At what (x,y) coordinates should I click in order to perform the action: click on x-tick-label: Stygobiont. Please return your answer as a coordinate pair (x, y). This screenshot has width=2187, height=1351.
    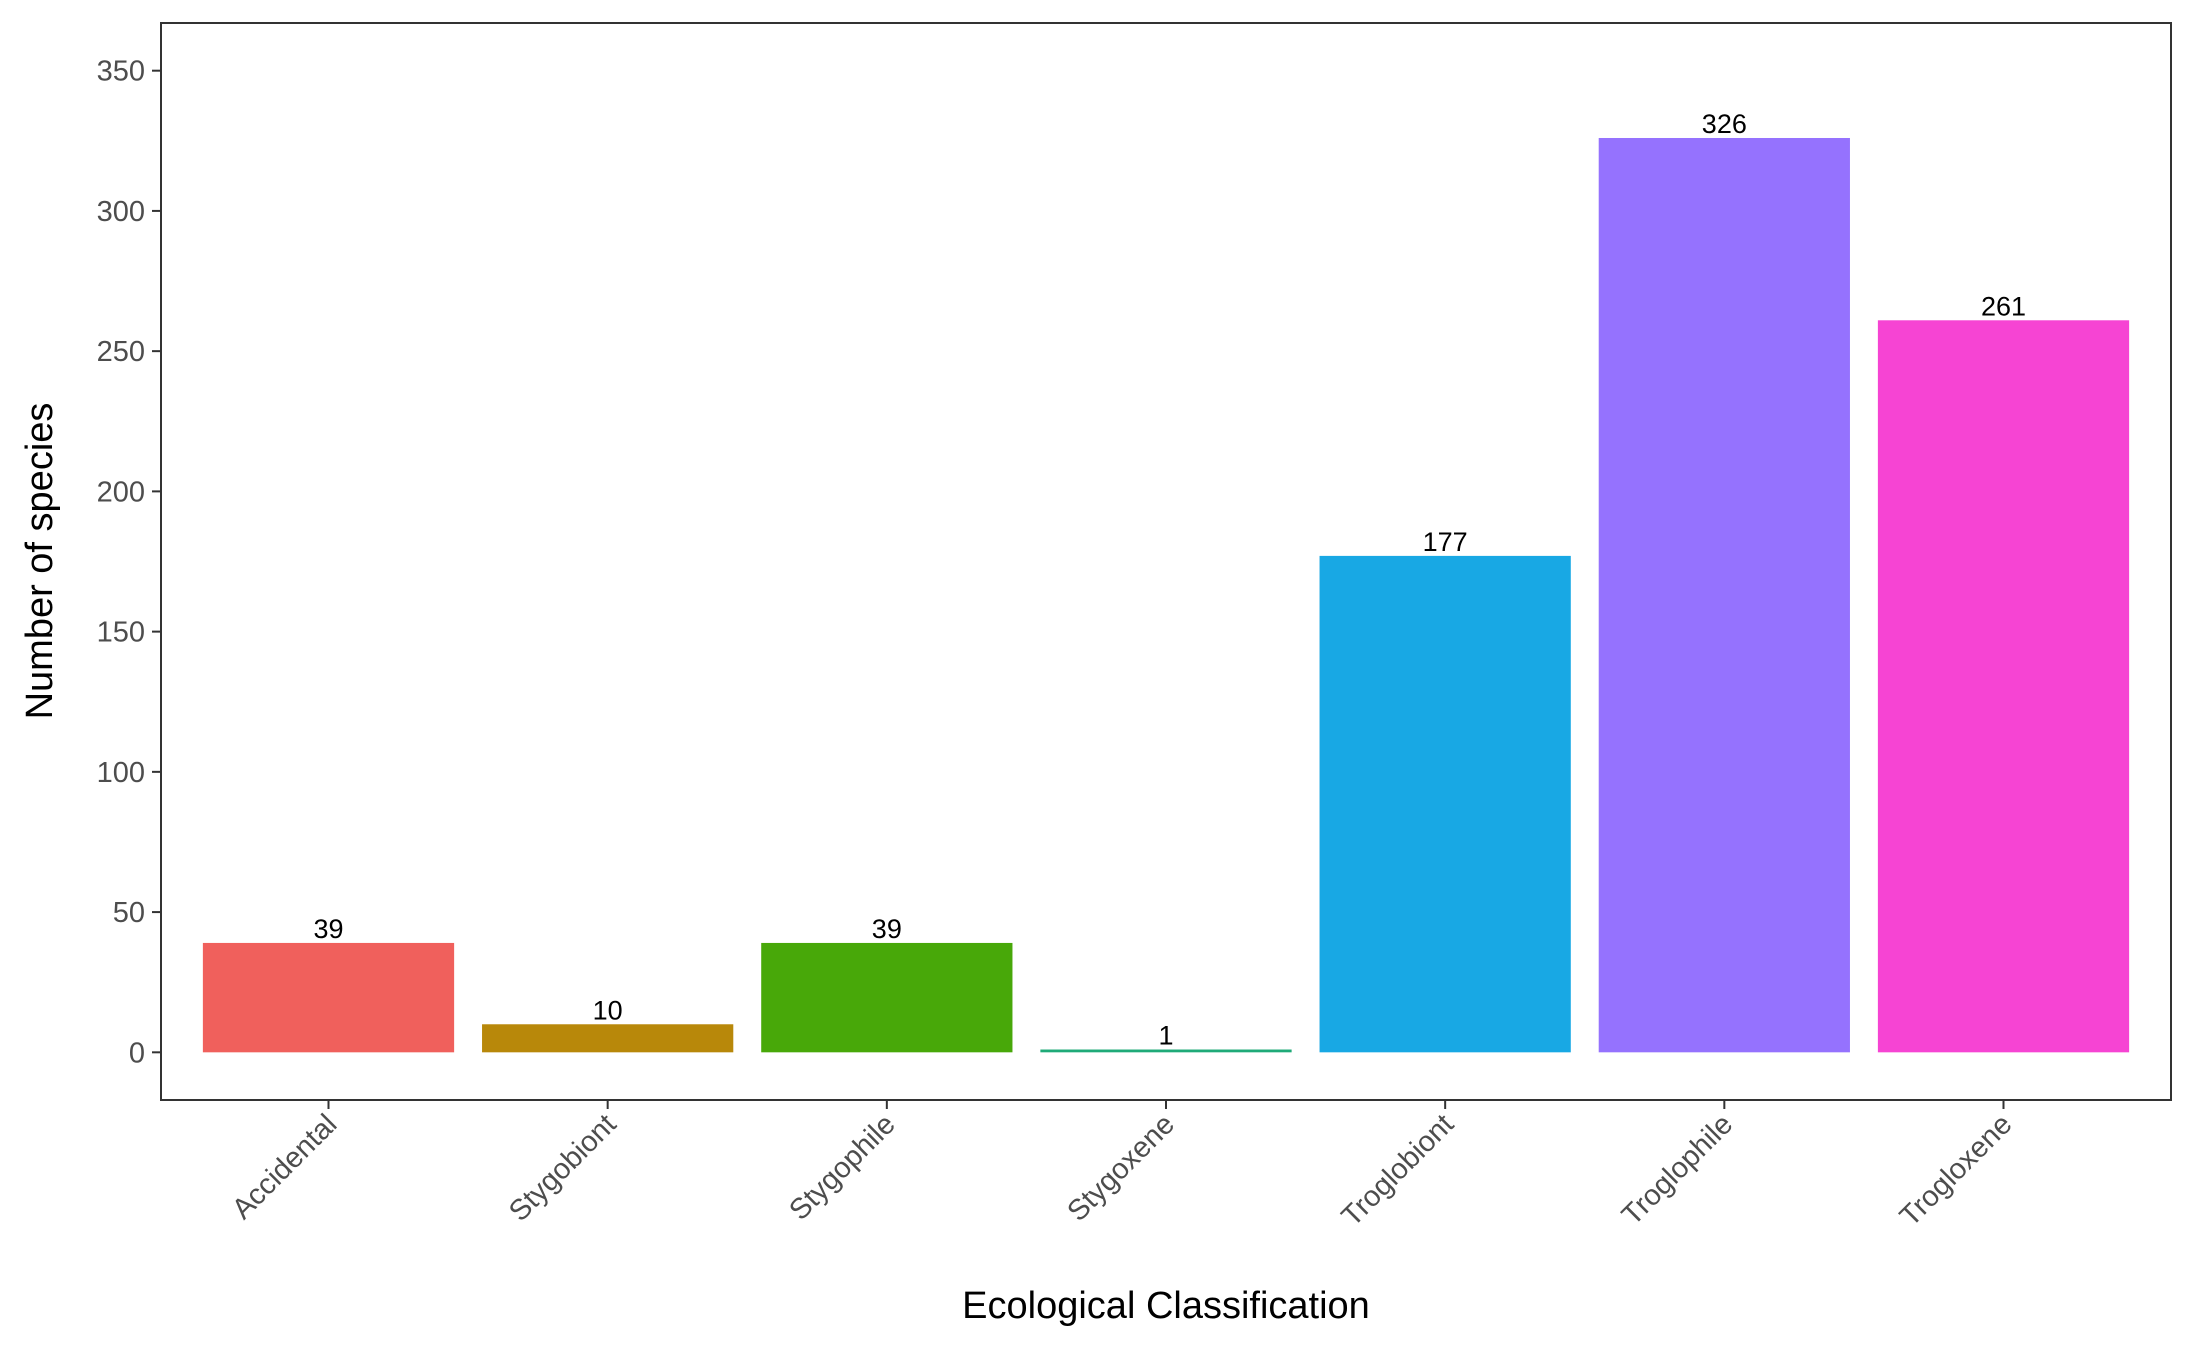
    Looking at the image, I should click on (563, 1168).